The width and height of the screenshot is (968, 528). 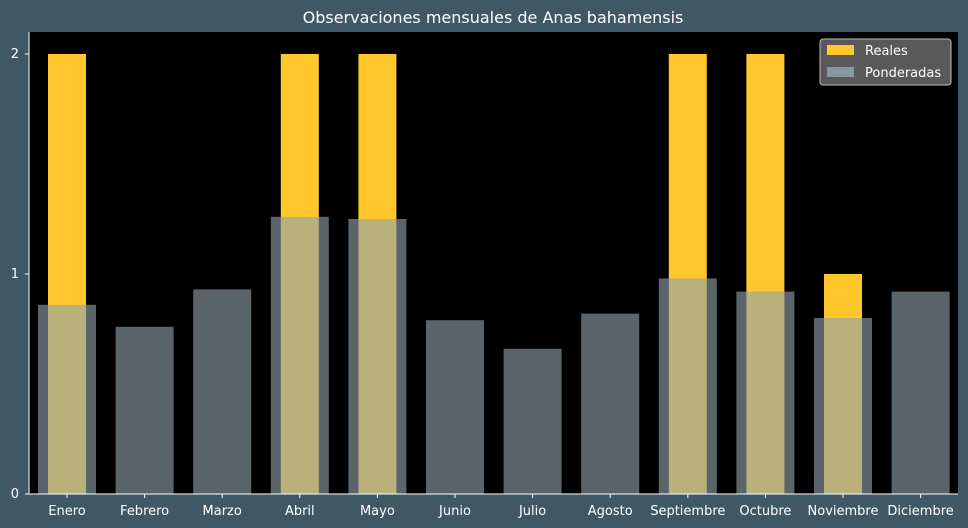 I want to click on bar-ponderadas-junio, so click(x=455, y=407).